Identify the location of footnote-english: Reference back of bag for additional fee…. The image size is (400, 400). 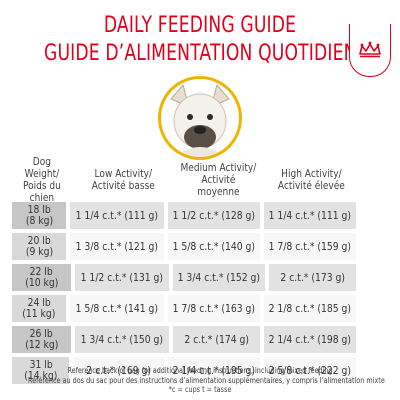
(200, 370).